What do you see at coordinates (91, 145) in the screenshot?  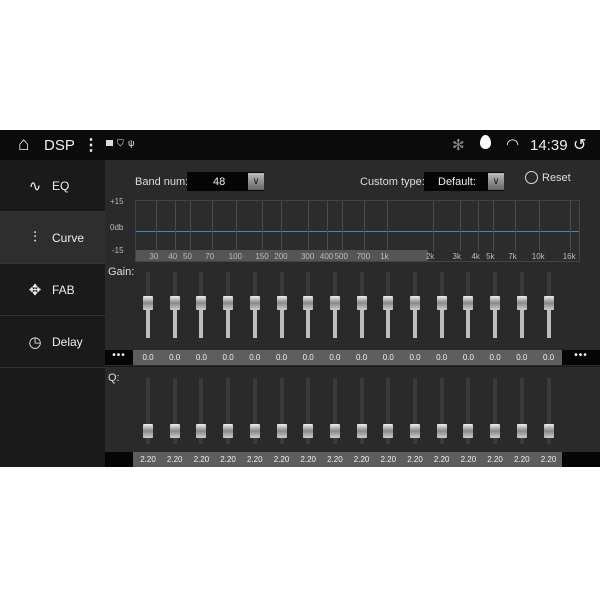 I see `more-vert-icon: ⋮` at bounding box center [91, 145].